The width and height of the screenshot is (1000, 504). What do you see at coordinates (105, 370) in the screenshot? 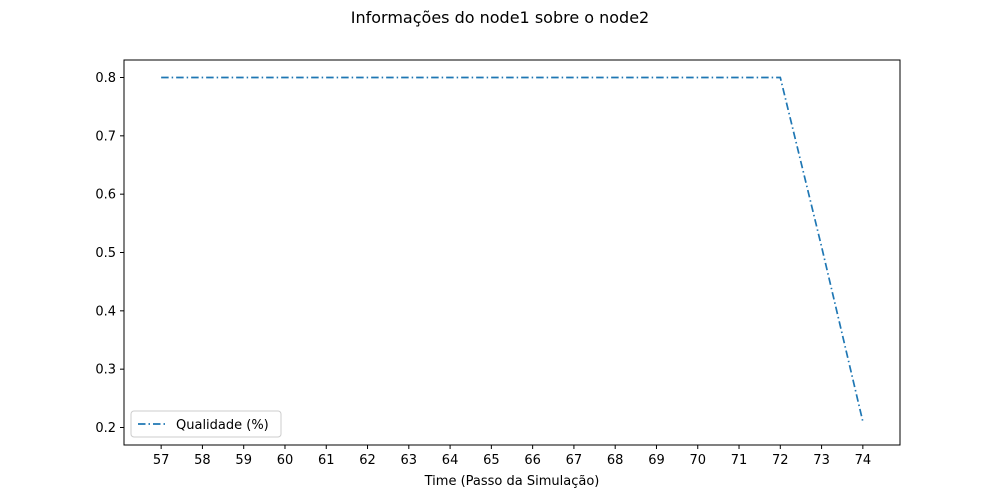
I see `y-tick-label: 0.3` at bounding box center [105, 370].